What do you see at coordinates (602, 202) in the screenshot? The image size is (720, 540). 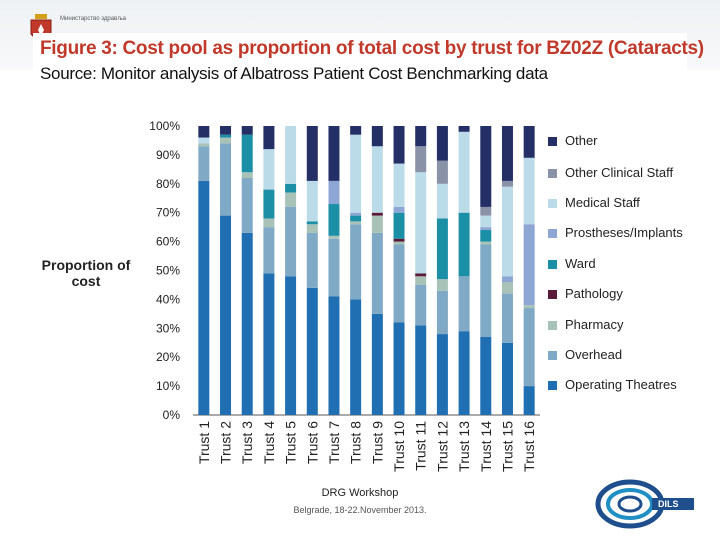 I see `legend-label: Medical Staff` at bounding box center [602, 202].